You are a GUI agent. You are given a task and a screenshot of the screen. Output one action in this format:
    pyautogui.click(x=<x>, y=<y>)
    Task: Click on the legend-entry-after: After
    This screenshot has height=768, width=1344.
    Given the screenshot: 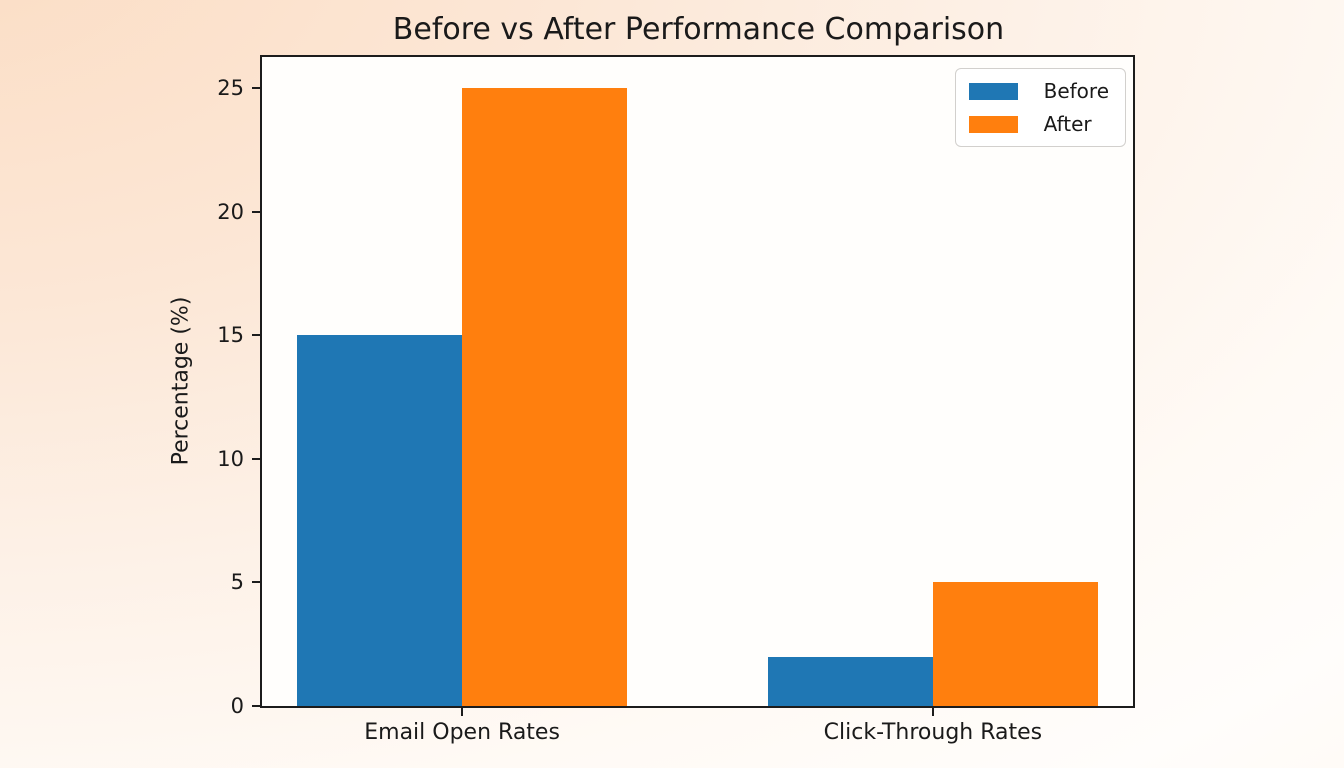 What is the action you would take?
    pyautogui.click(x=1038, y=124)
    